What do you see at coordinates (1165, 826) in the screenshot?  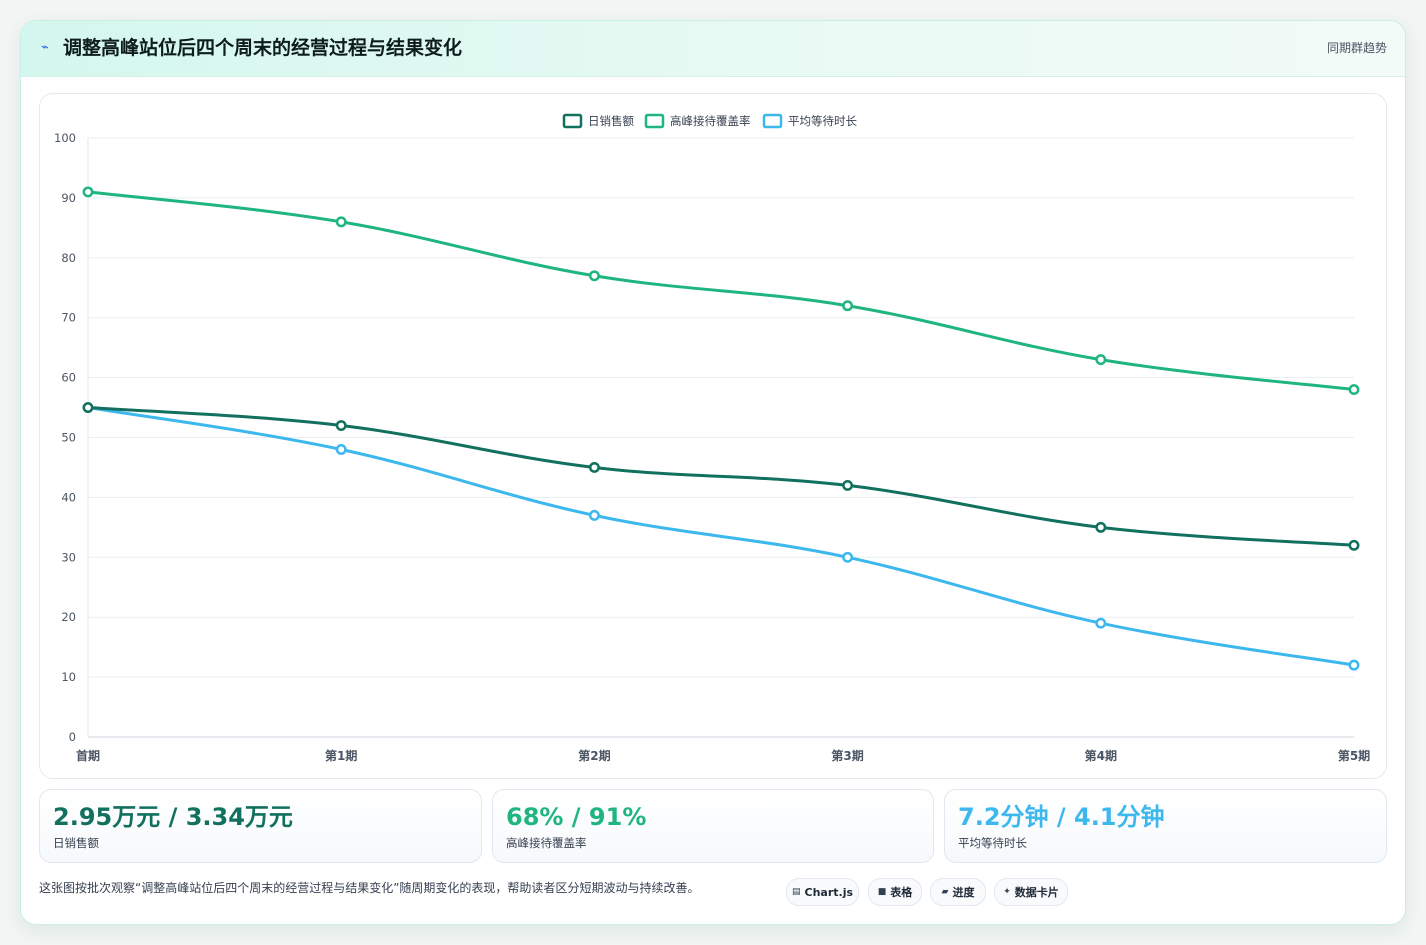 I see `stat-card-wait-time: 7.2分钟 / 4.1分钟 平均等待时长` at bounding box center [1165, 826].